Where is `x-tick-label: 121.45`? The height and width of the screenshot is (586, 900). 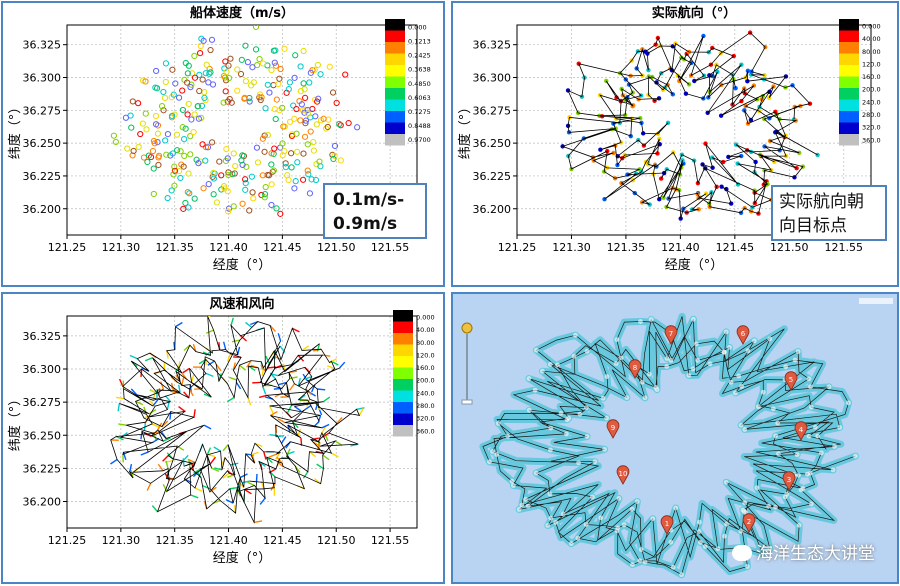
x-tick-label: 121.45 is located at coordinates (735, 247).